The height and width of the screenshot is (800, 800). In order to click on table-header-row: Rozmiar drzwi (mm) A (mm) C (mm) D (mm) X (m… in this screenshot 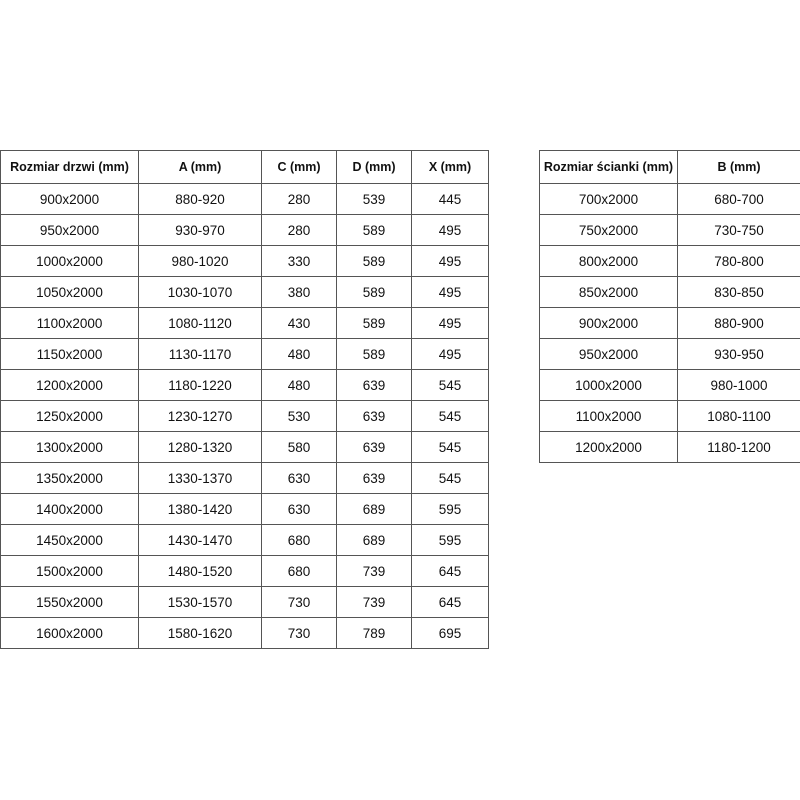, I will do `click(244, 167)`.